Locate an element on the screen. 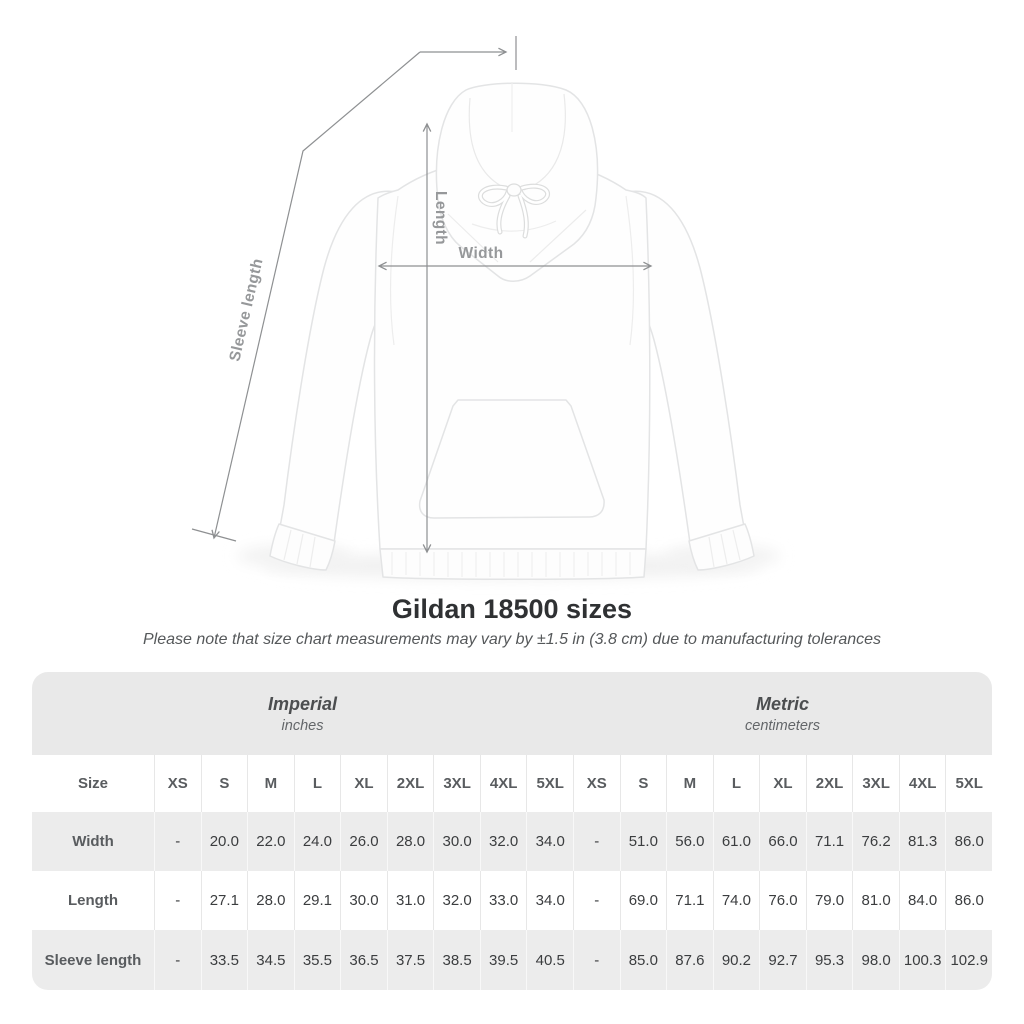 This screenshot has width=1024, height=1024. value-cell: 85.0 is located at coordinates (643, 960).